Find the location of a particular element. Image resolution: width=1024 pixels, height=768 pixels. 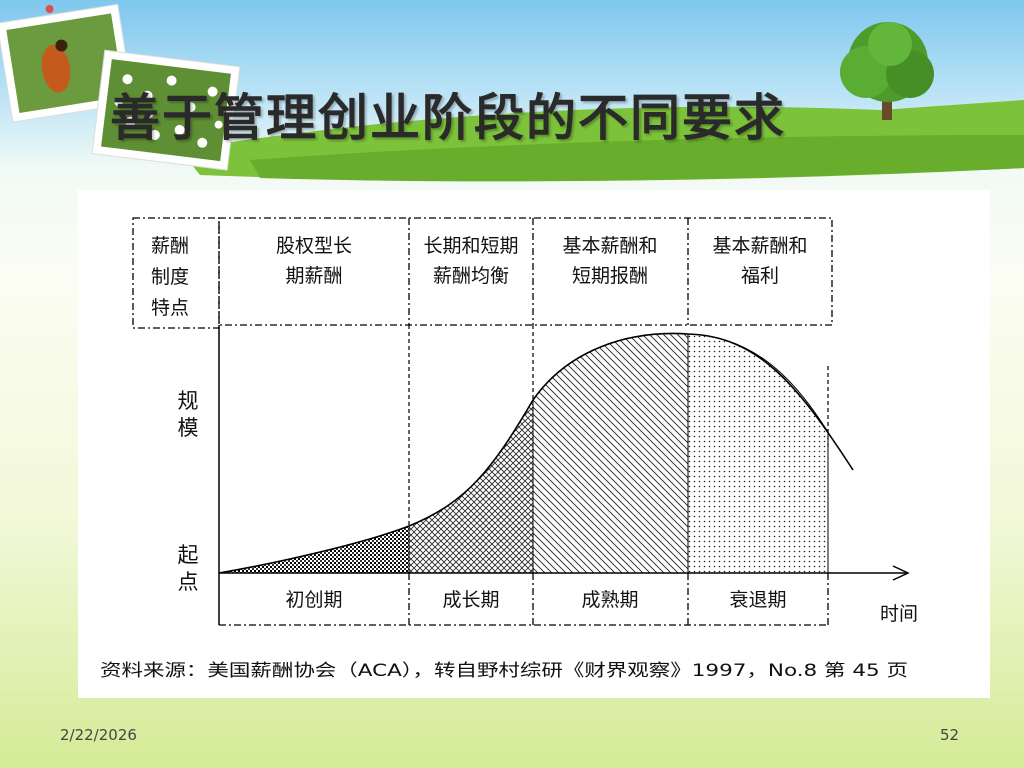

stage-guides is located at coordinates (618, 425).